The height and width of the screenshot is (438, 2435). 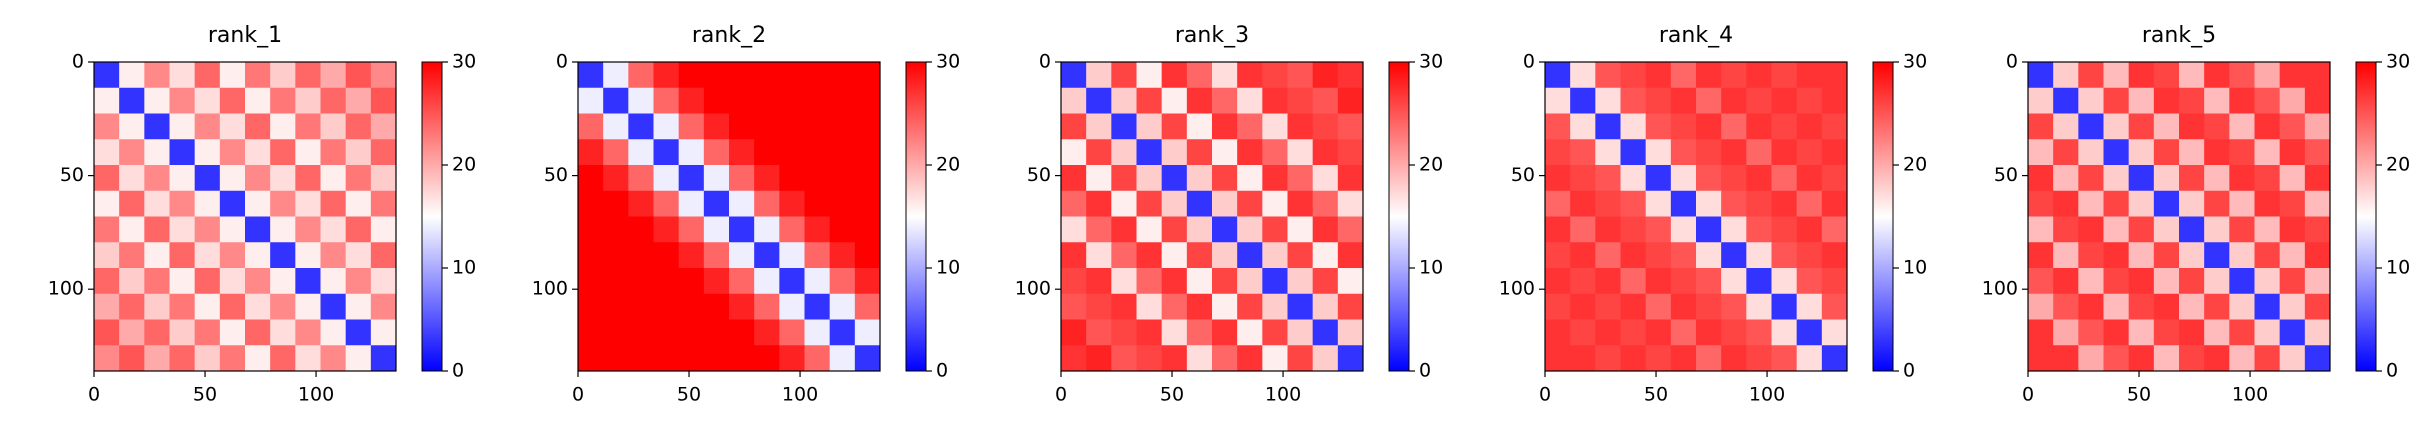 What do you see at coordinates (464, 268) in the screenshot?
I see `colorbar-tick-label: 10` at bounding box center [464, 268].